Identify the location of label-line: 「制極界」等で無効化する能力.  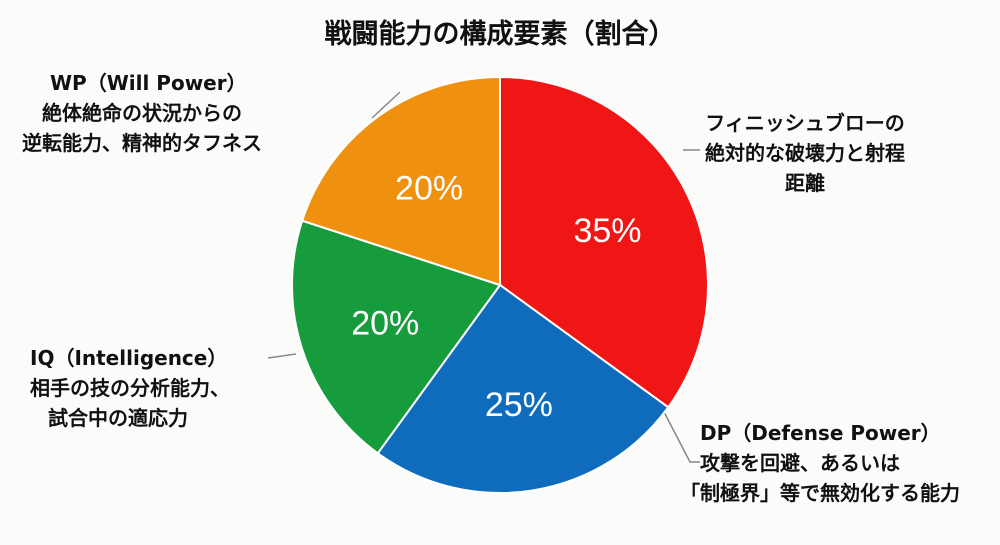
(820, 493).